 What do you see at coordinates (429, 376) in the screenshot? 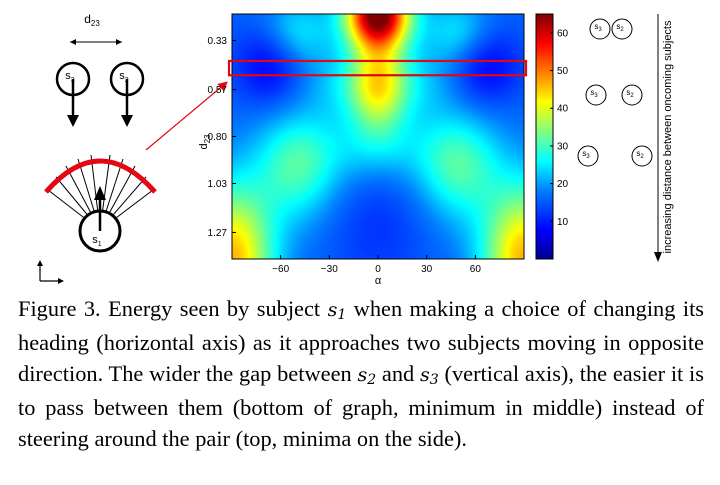
I see `caption-var-s3: s3` at bounding box center [429, 376].